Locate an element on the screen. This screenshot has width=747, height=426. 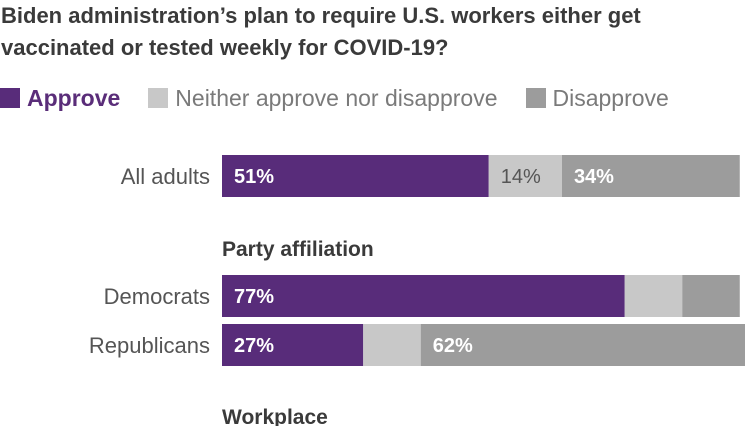
bar-neither-approve-nor-disapprove-all-adults is located at coordinates (525, 176).